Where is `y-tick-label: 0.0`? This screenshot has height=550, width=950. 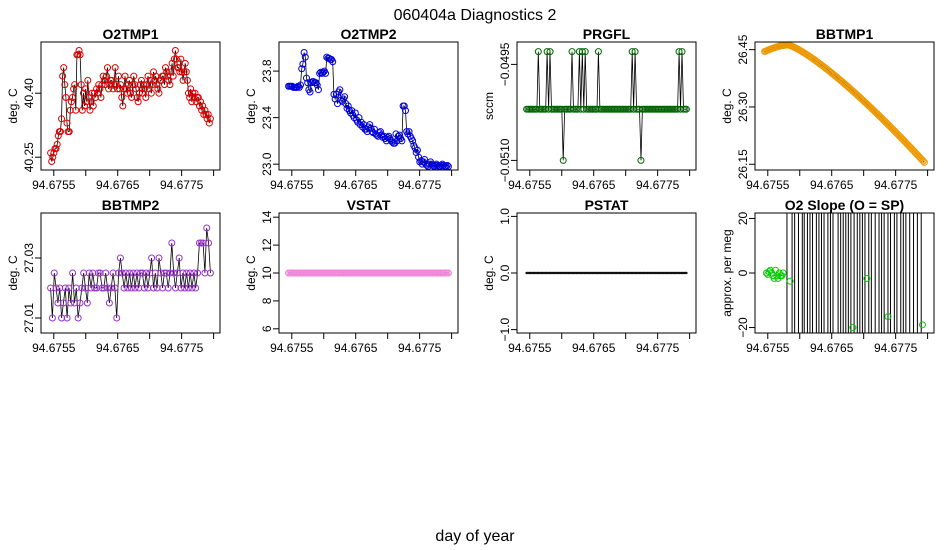 y-tick-label: 0.0 is located at coordinates (505, 272).